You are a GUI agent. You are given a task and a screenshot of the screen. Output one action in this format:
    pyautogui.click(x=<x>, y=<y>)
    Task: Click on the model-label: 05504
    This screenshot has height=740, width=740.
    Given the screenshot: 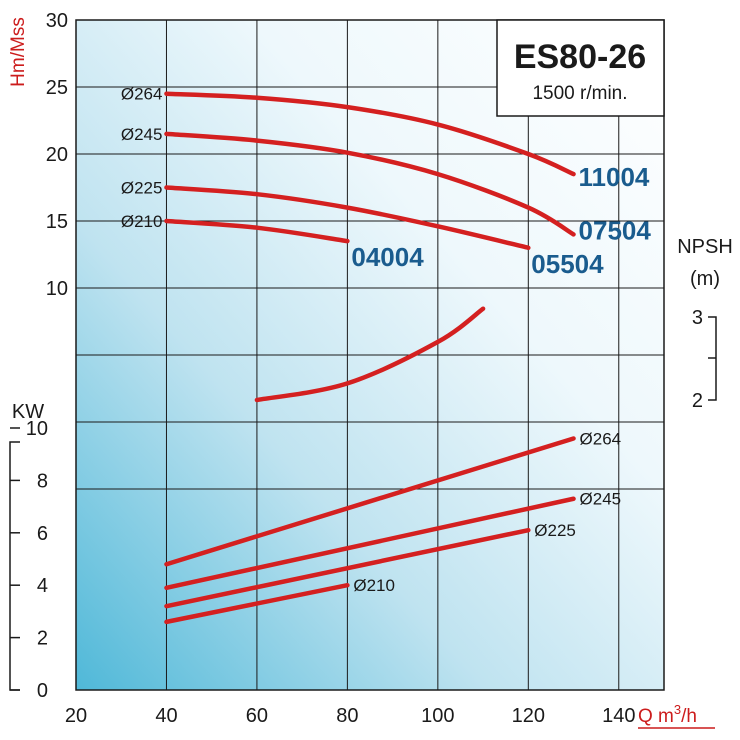 What is the action you would take?
    pyautogui.click(x=567, y=264)
    